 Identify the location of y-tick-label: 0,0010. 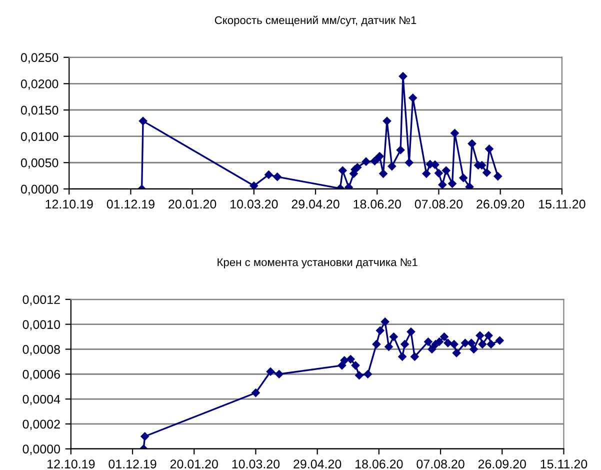
(41, 325).